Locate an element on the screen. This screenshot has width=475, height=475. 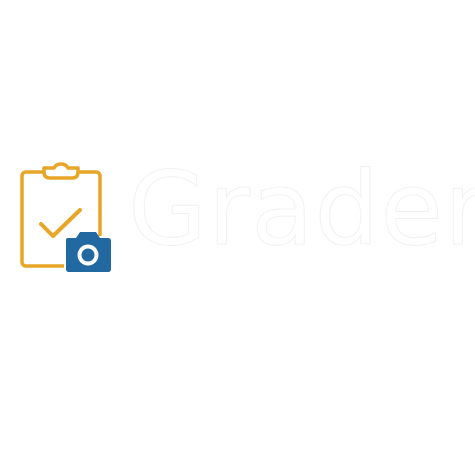
clipboard-check-camera-icon is located at coordinates (65, 218).